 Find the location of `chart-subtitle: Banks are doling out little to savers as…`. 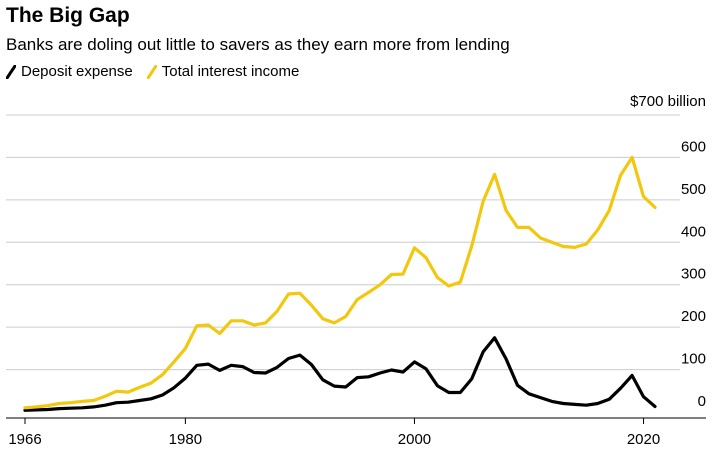

chart-subtitle: Banks are doling out little to savers as… is located at coordinates (258, 44).